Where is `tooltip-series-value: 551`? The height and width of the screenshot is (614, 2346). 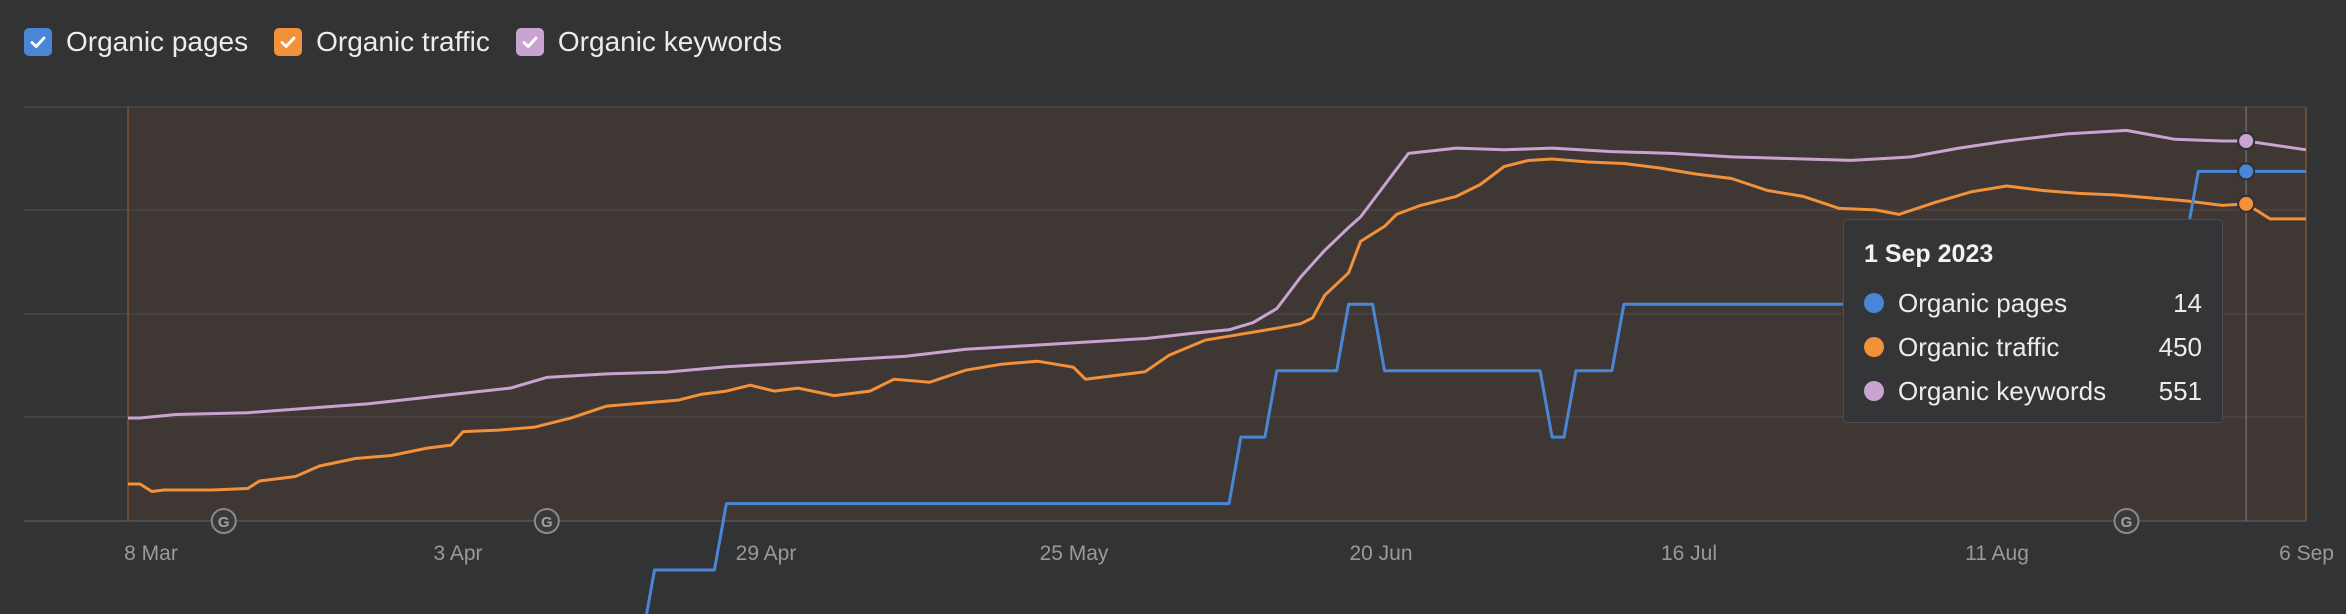 tooltip-series-value: 551 is located at coordinates (2180, 390).